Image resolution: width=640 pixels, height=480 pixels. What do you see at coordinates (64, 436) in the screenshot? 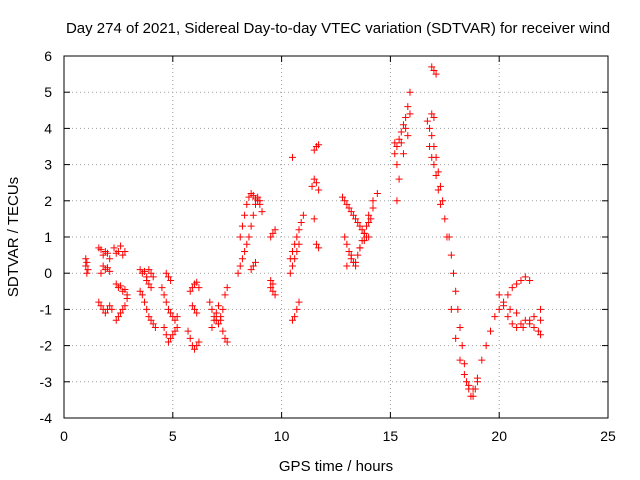
I see `x-tick-label: 0` at bounding box center [64, 436].